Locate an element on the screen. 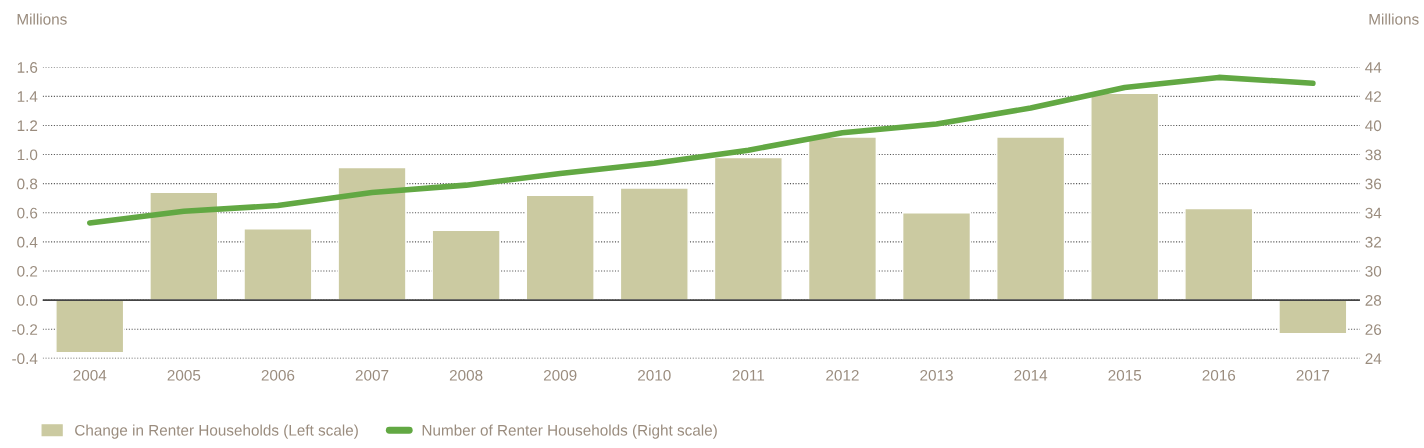 This screenshot has height=448, width=1424. x-tick-label: 2015 is located at coordinates (1125, 375).